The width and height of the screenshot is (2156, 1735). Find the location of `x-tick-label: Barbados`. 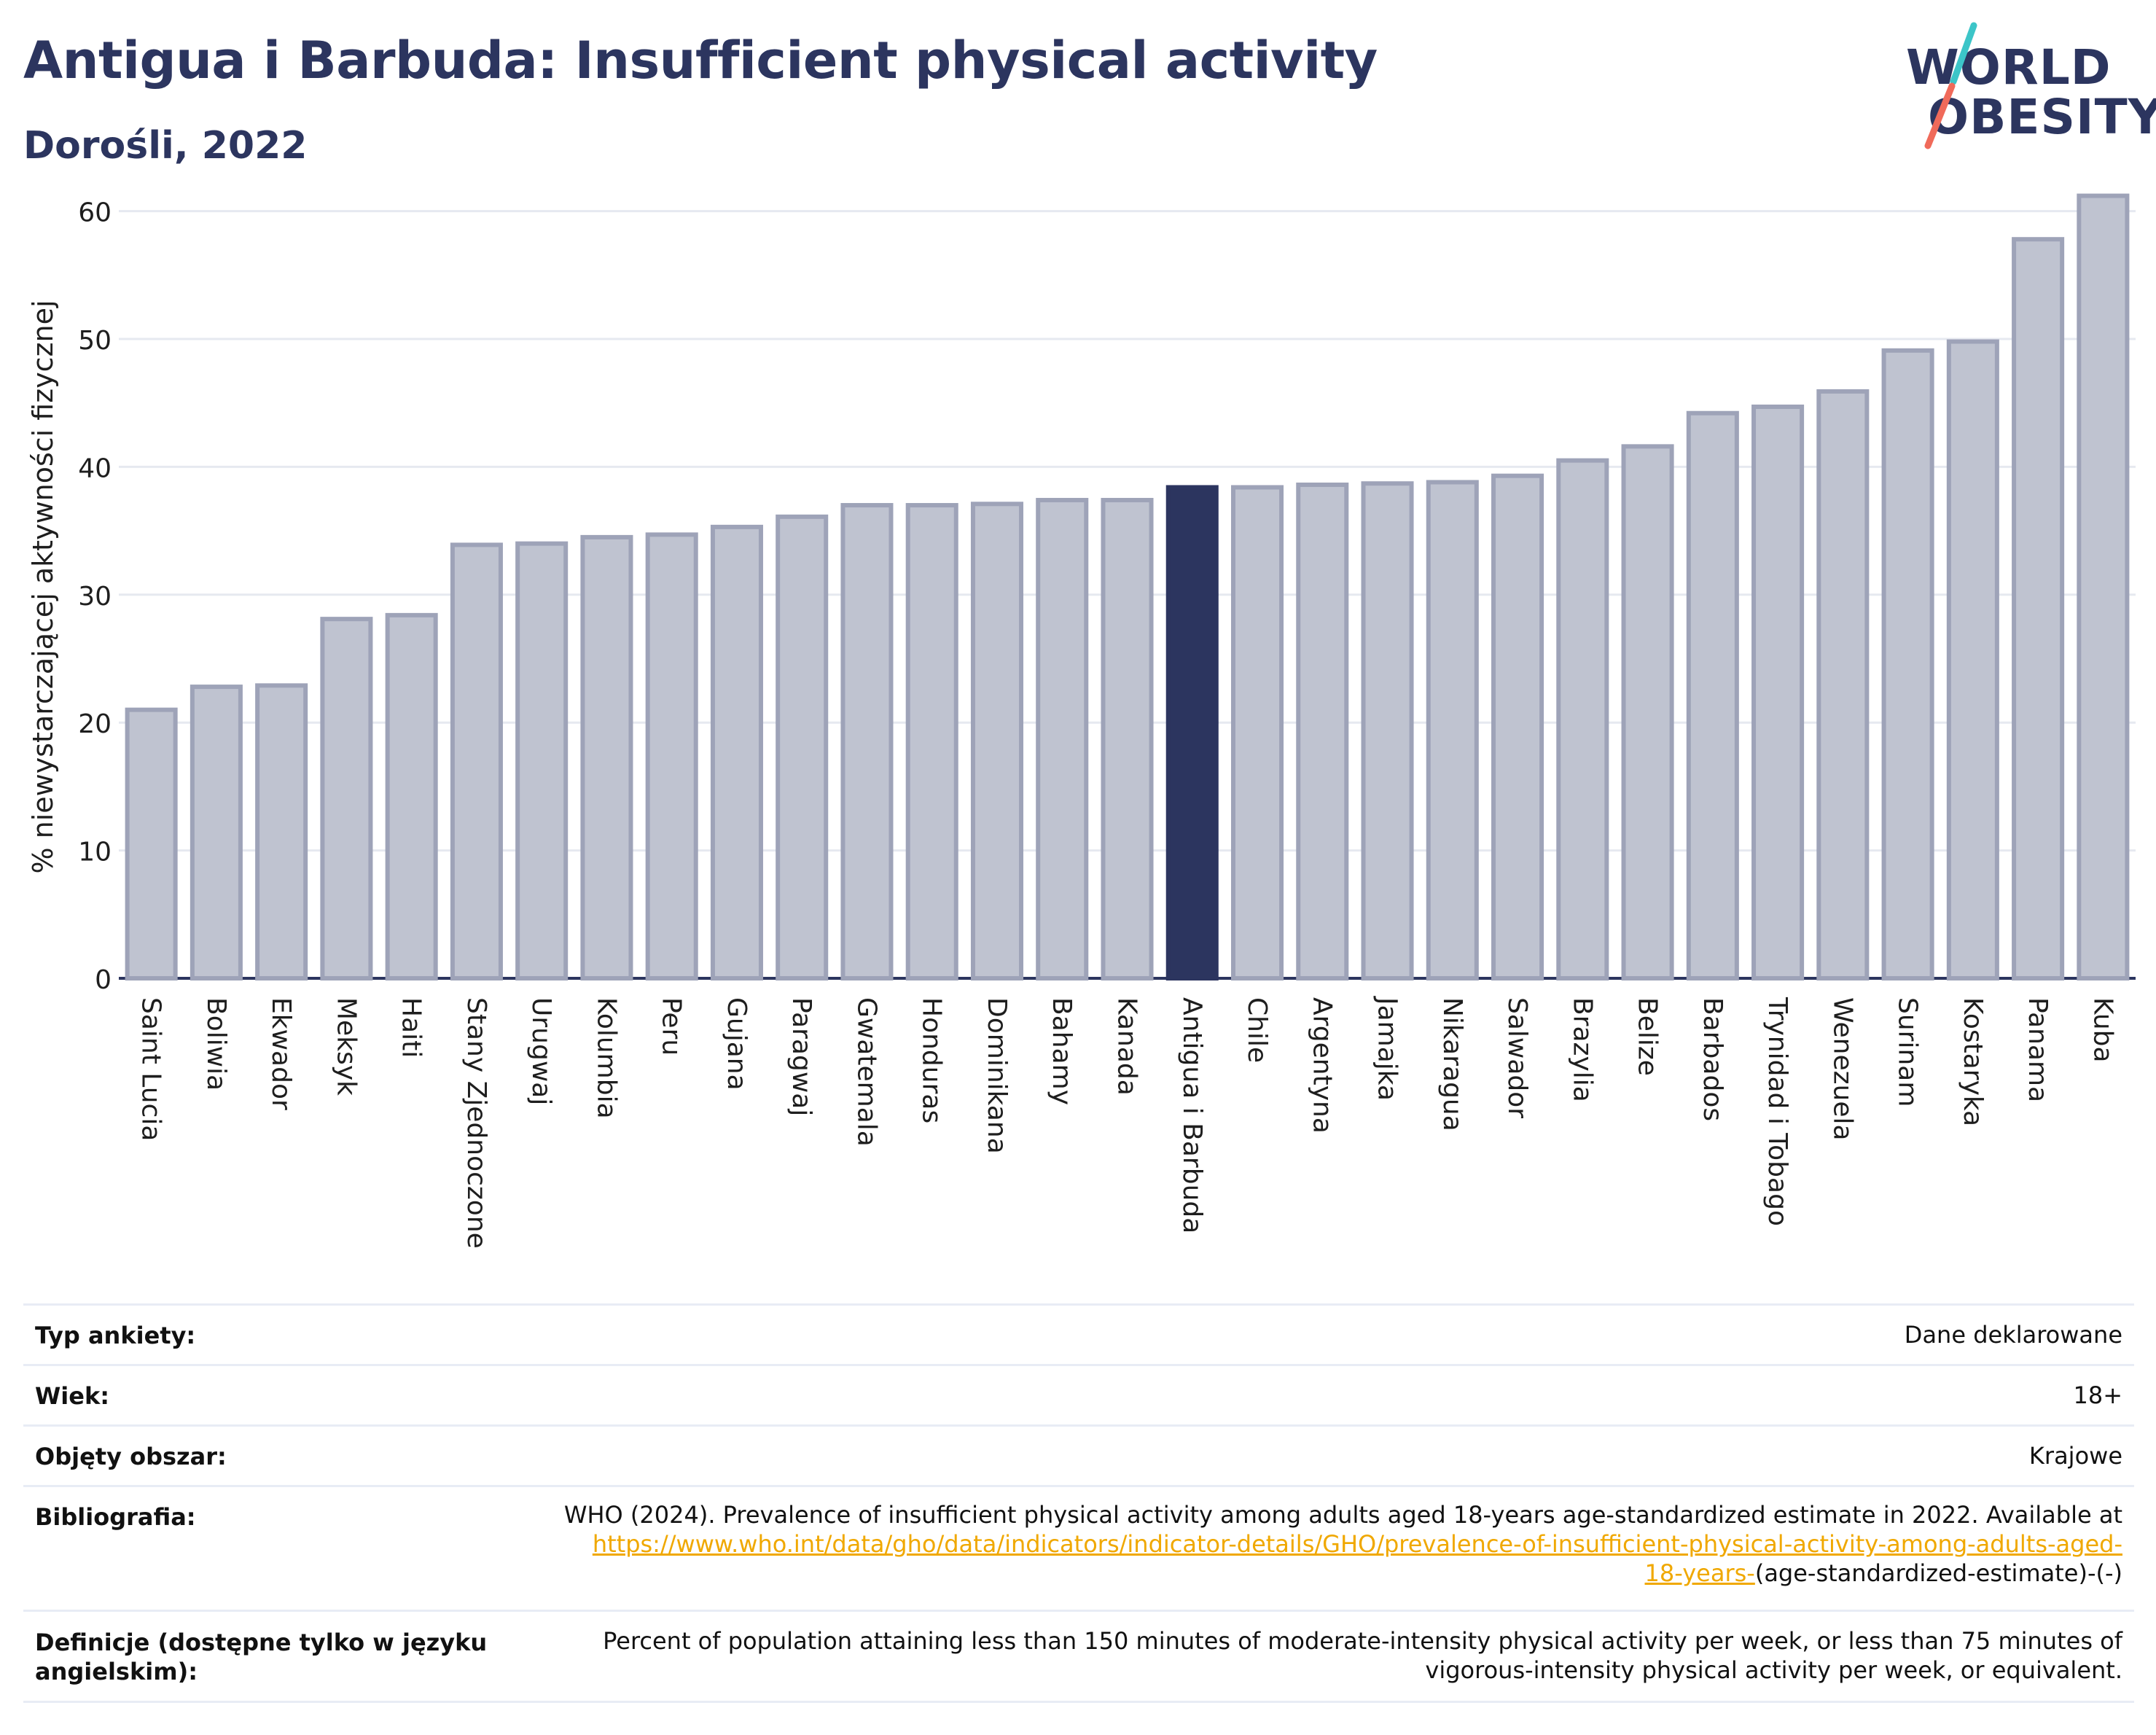

x-tick-label: Barbados is located at coordinates (1713, 1059).